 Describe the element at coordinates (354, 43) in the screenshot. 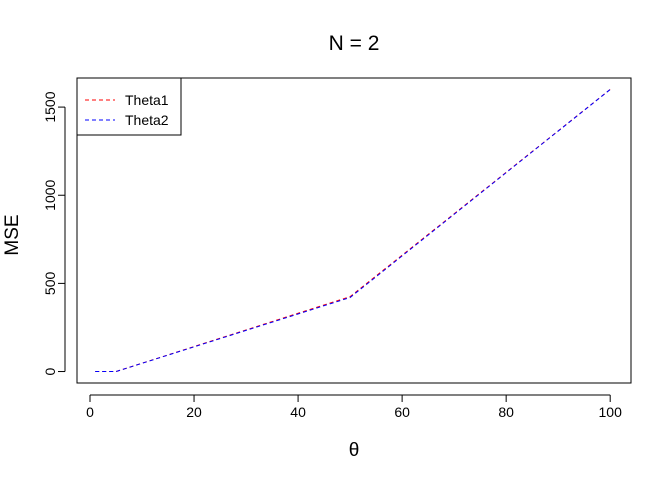

I see `chart-title: N = 2` at that location.